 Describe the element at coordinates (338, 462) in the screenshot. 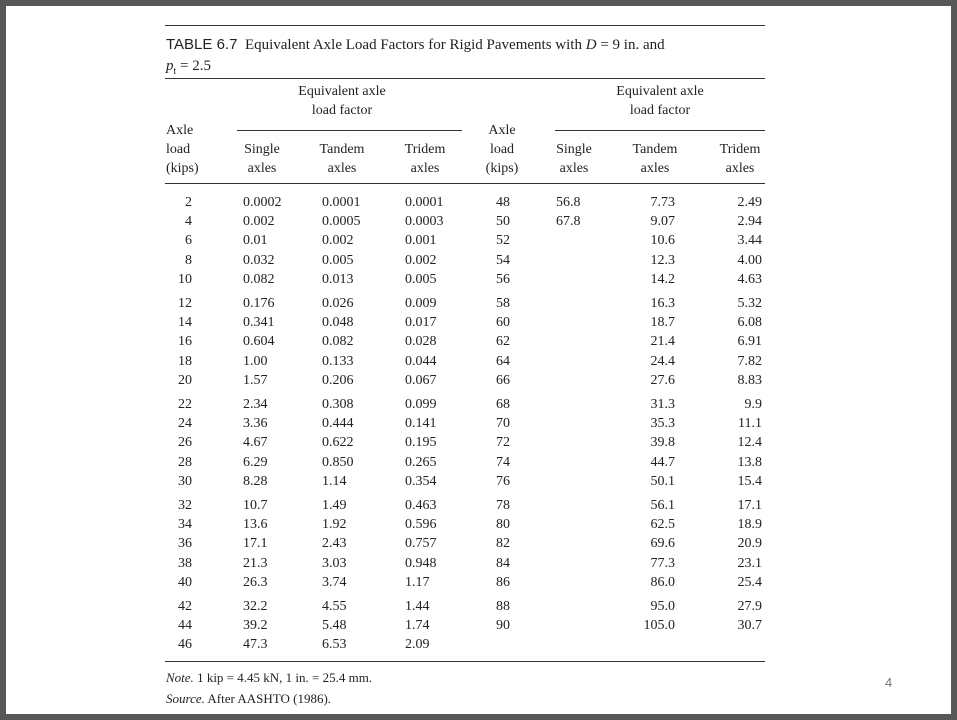

I see `factor-cell: 0.850` at that location.